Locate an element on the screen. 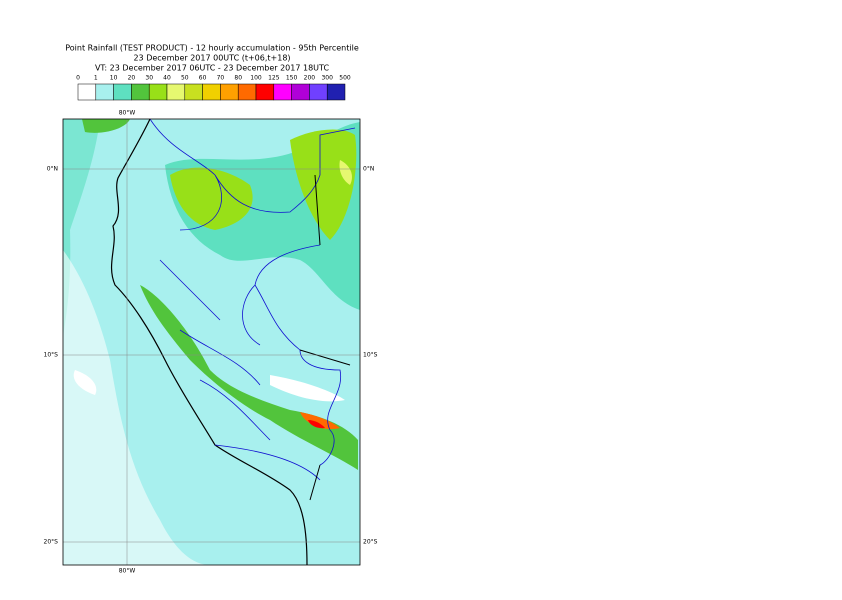 Image resolution: width=842 pixels, height=600 pixels. legend-label: 150 is located at coordinates (292, 78).